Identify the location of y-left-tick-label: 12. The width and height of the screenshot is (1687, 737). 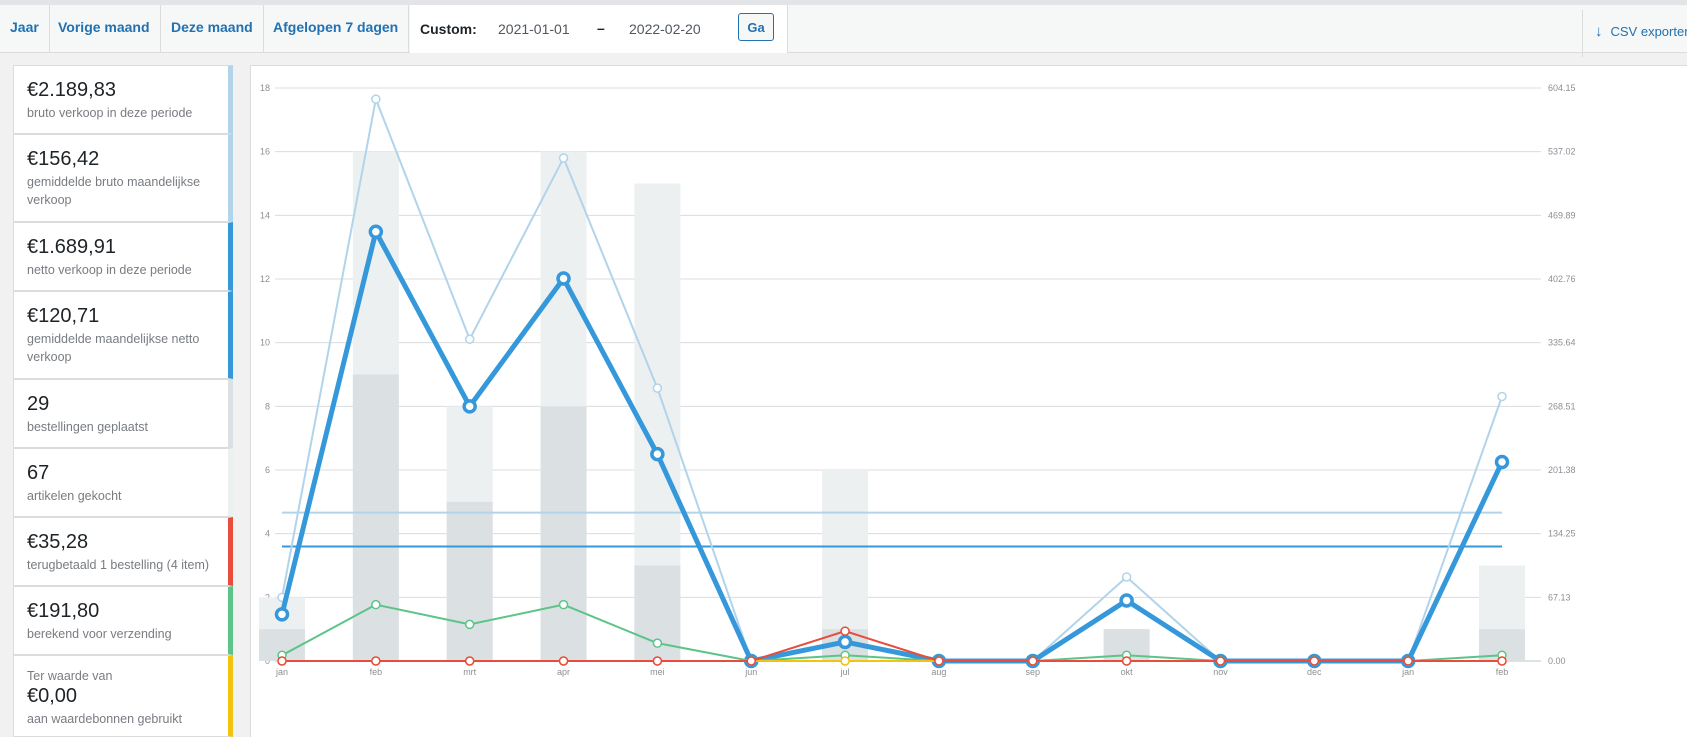
(265, 279).